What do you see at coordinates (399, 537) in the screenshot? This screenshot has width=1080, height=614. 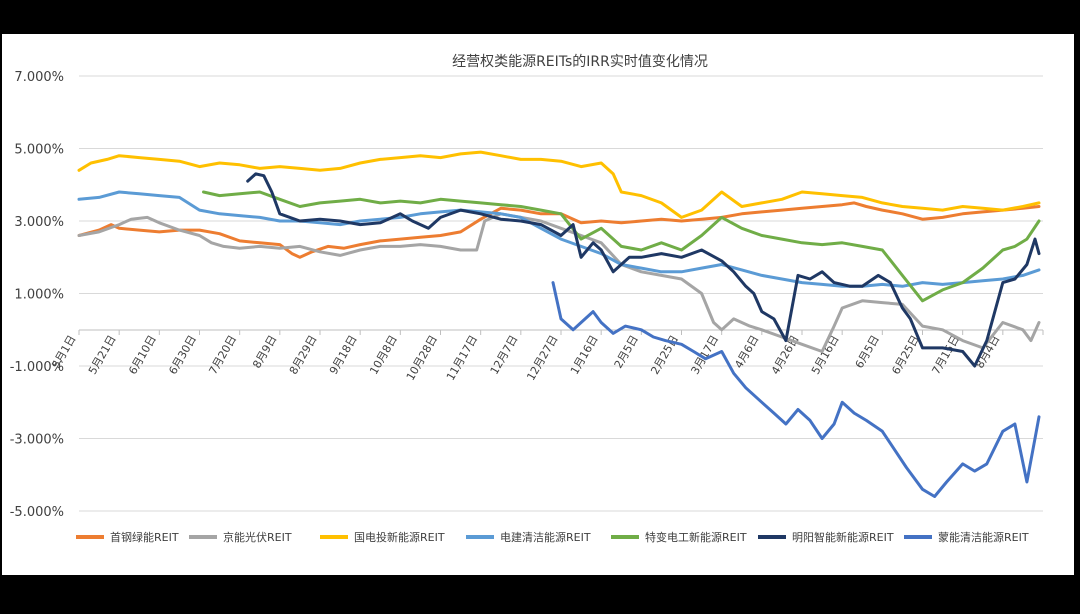 I see `legend-label: 国电投新能源REIT` at bounding box center [399, 537].